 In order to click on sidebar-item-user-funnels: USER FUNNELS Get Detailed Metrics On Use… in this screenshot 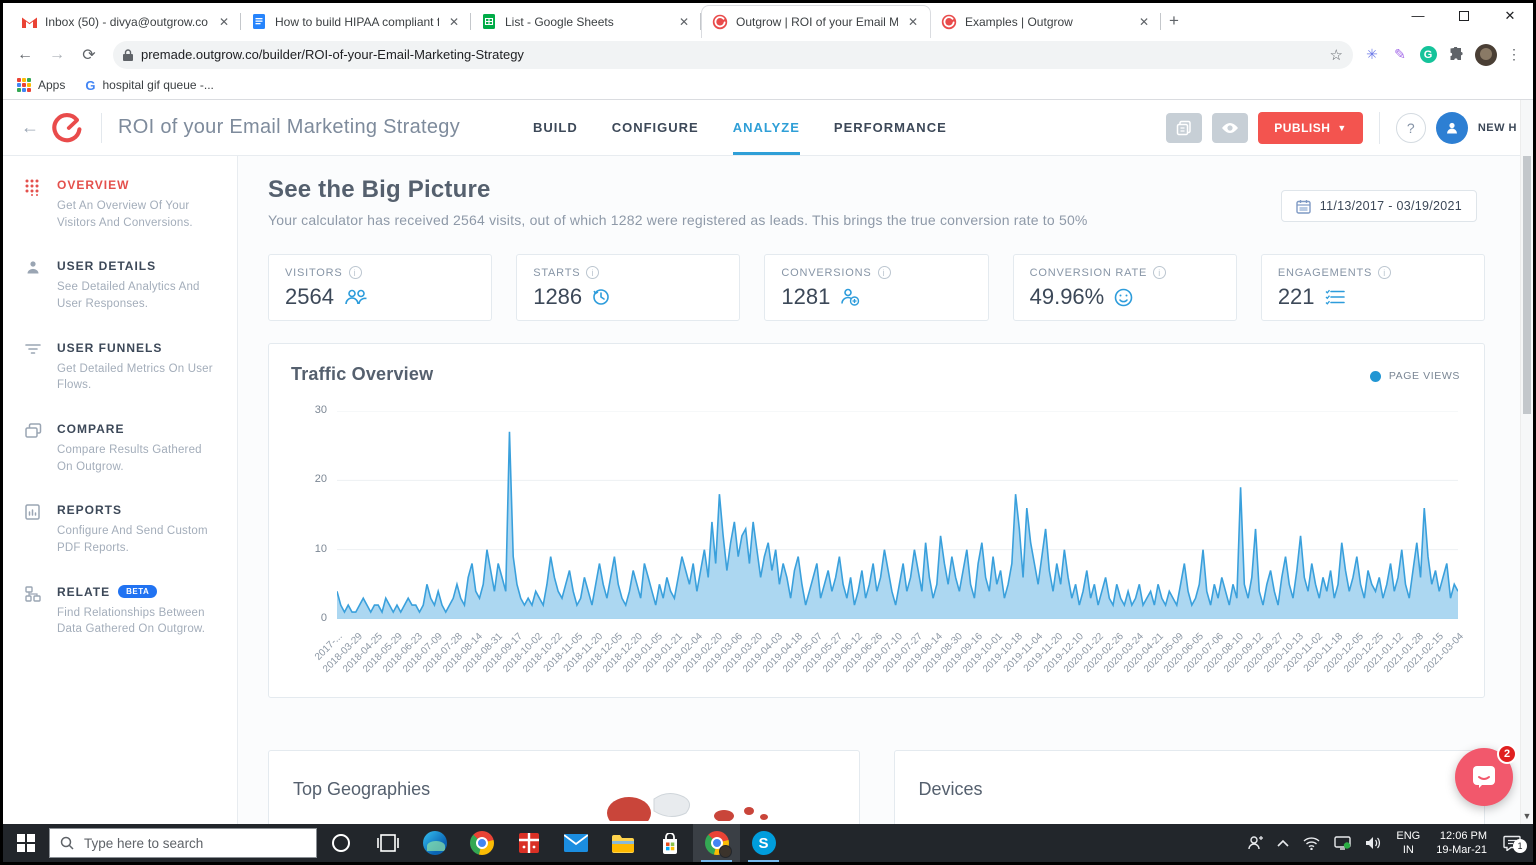, I will do `click(122, 367)`.